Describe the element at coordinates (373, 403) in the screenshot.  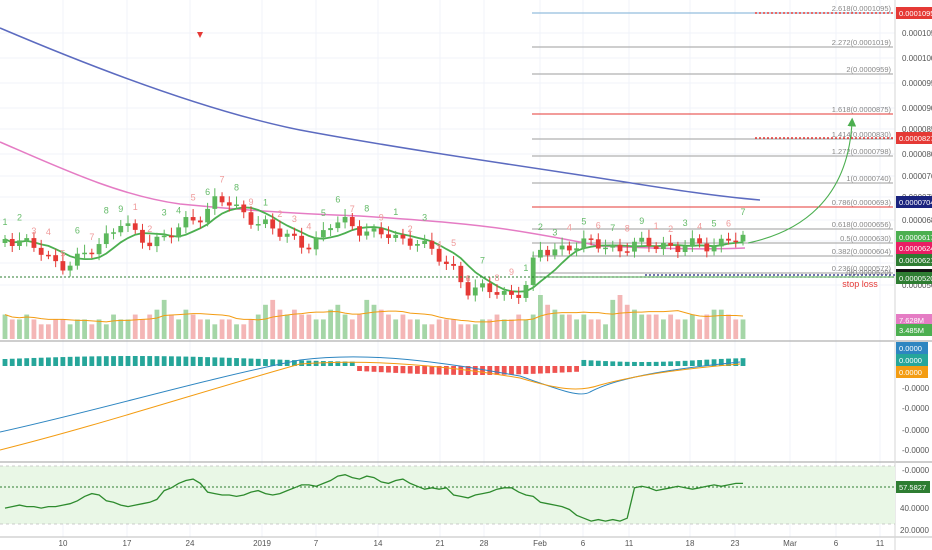
I see `macd-pane` at that location.